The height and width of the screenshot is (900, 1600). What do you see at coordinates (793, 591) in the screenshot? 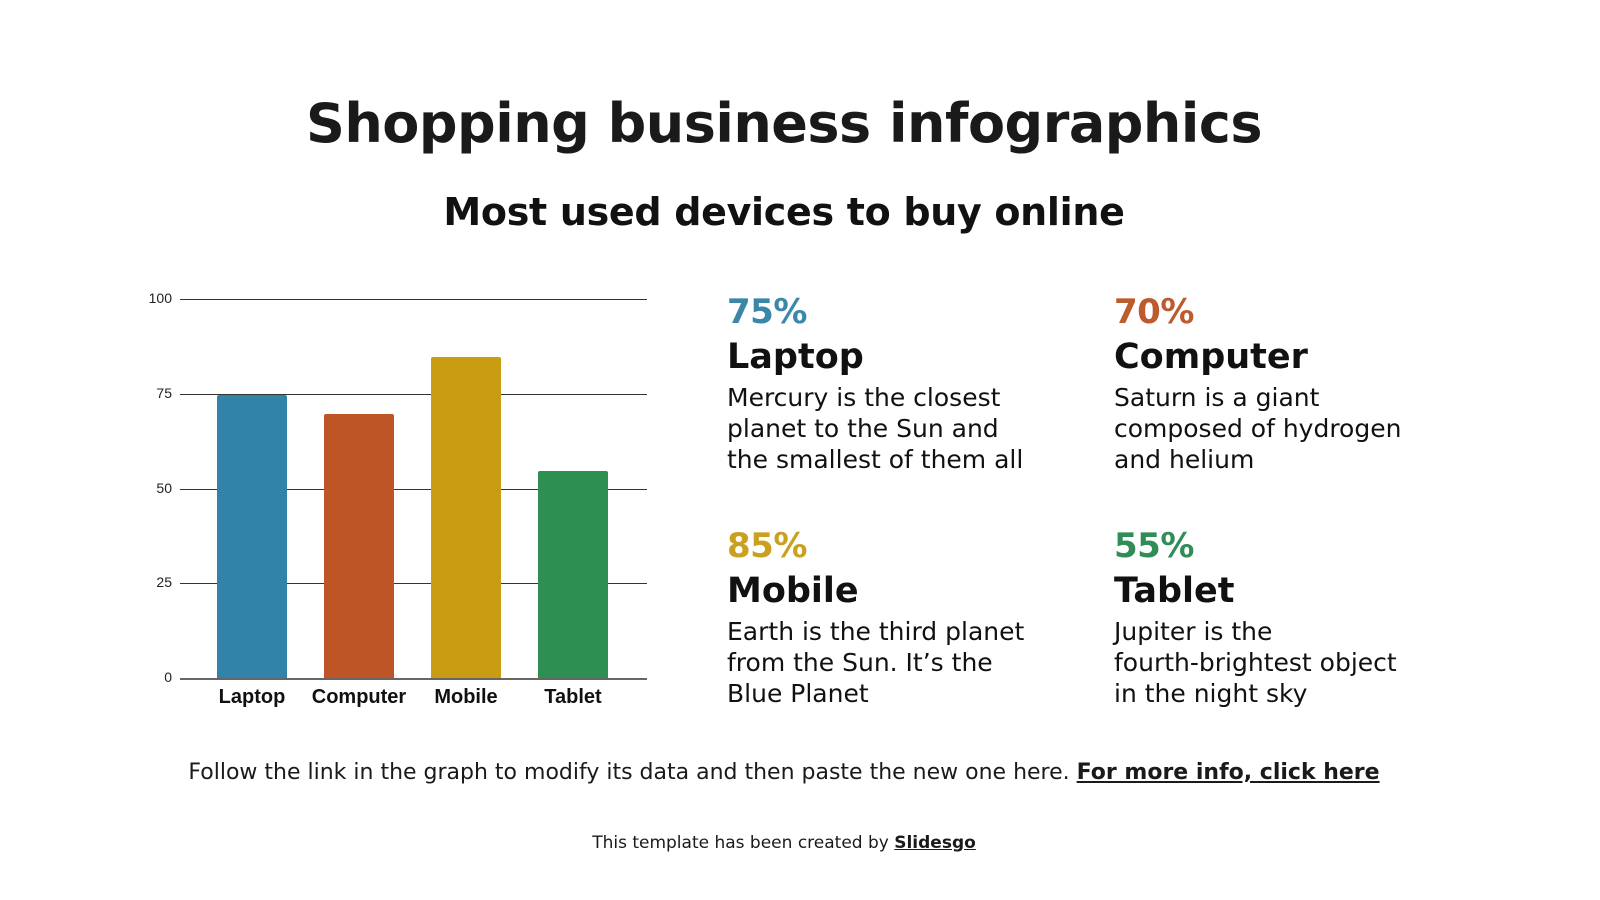
I see `stat-name: Mobile` at bounding box center [793, 591].